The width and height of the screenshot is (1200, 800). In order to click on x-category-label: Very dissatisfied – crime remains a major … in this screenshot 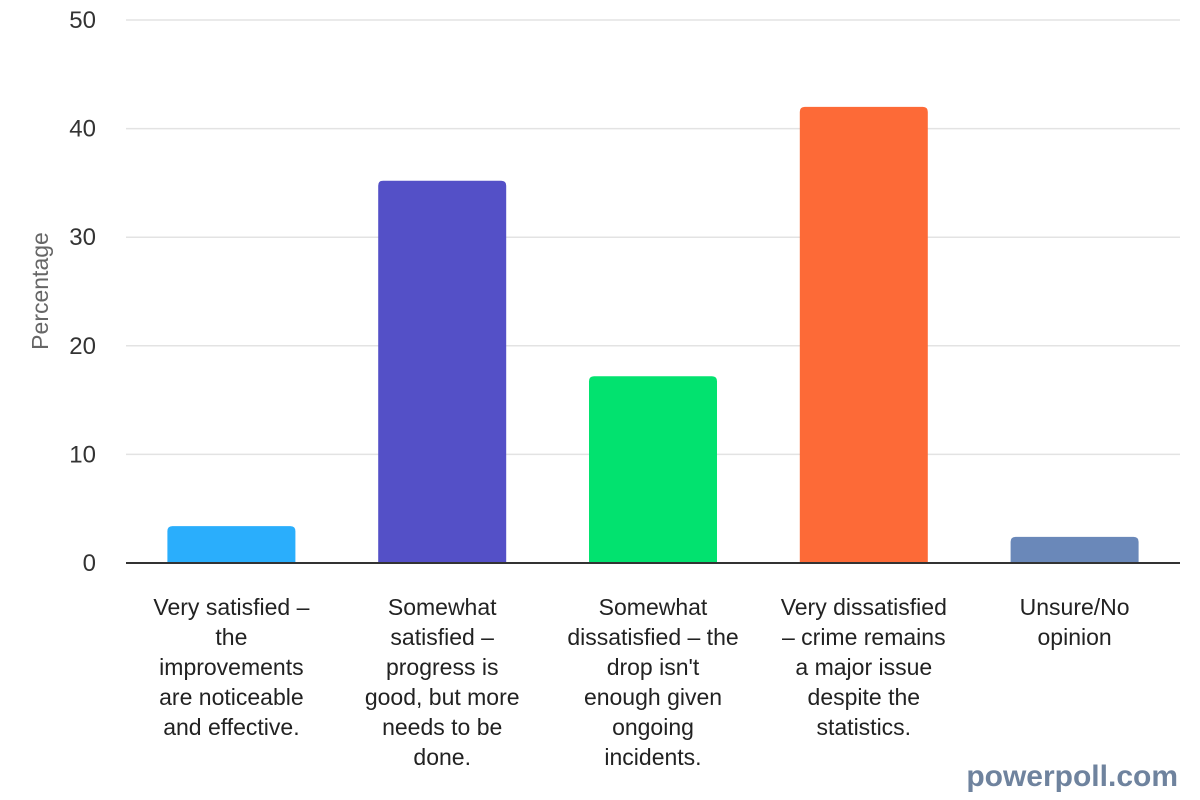, I will do `click(864, 667)`.